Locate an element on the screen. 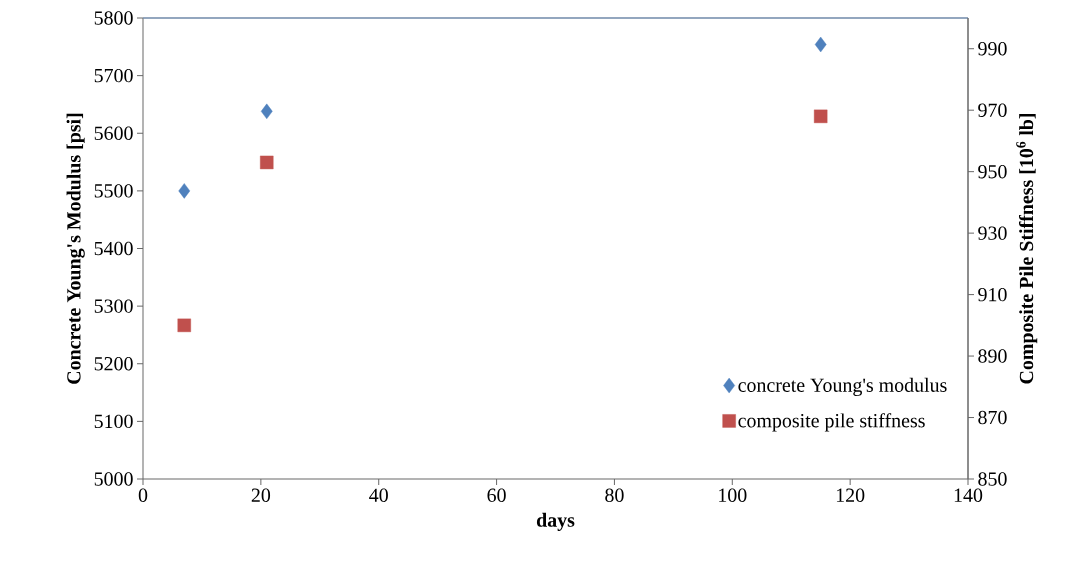 The width and height of the screenshot is (1088, 571). legend-label: concrete Young's modulus is located at coordinates (842, 386).